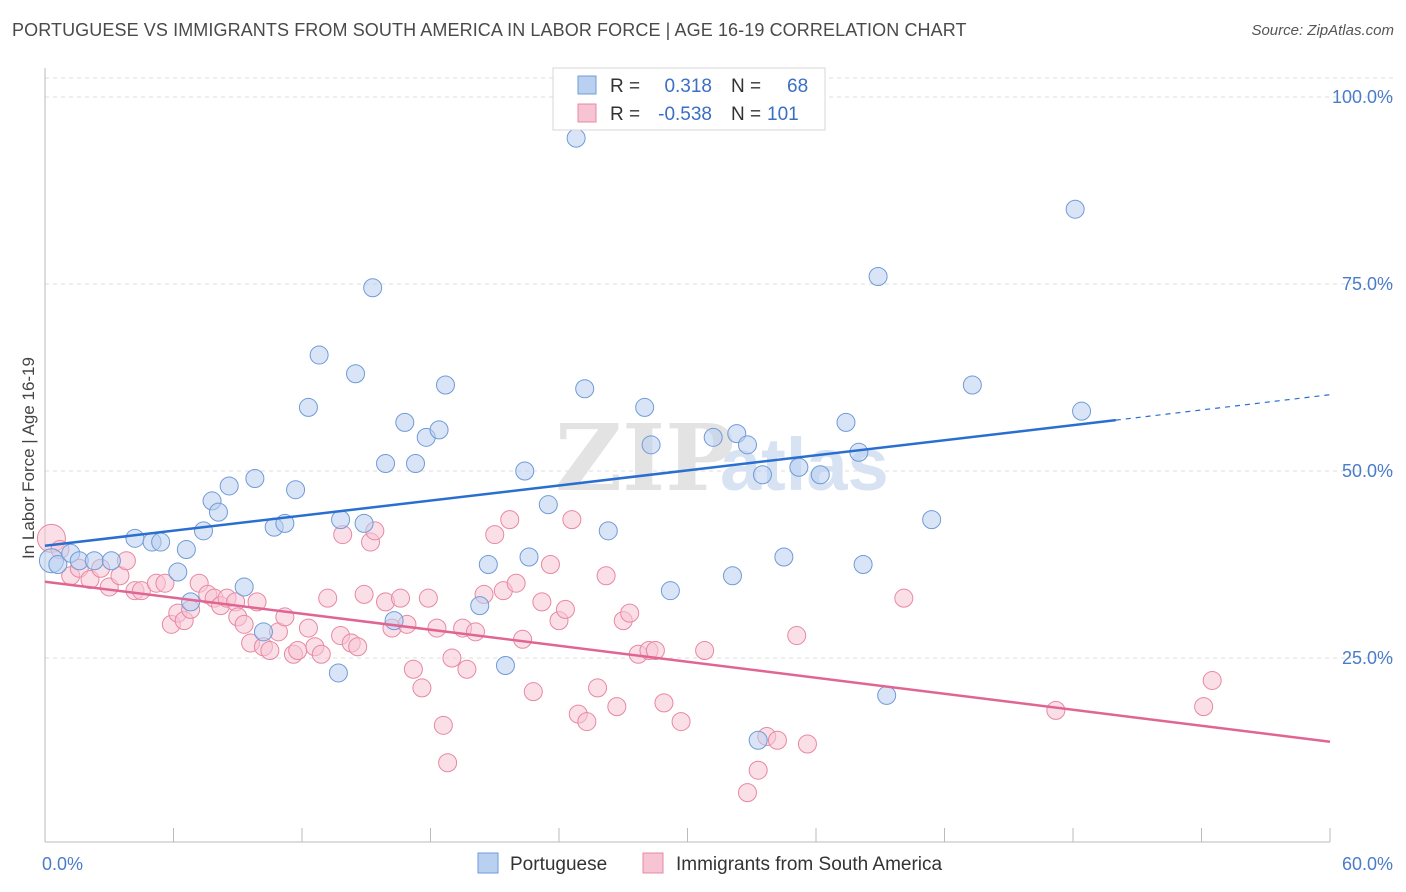 The image size is (1406, 892). I want to click on bottom-legend-label-immigrants: Immigrants from South America, so click(809, 864).